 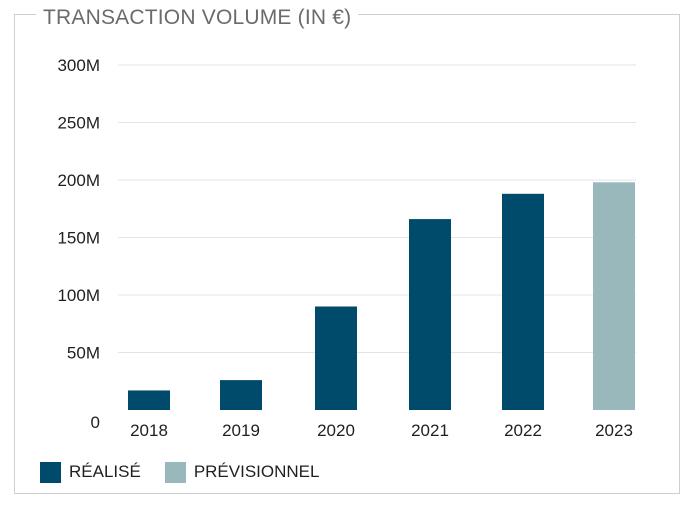 I want to click on legend-item-realise: RÉALISÉ, so click(x=90, y=472).